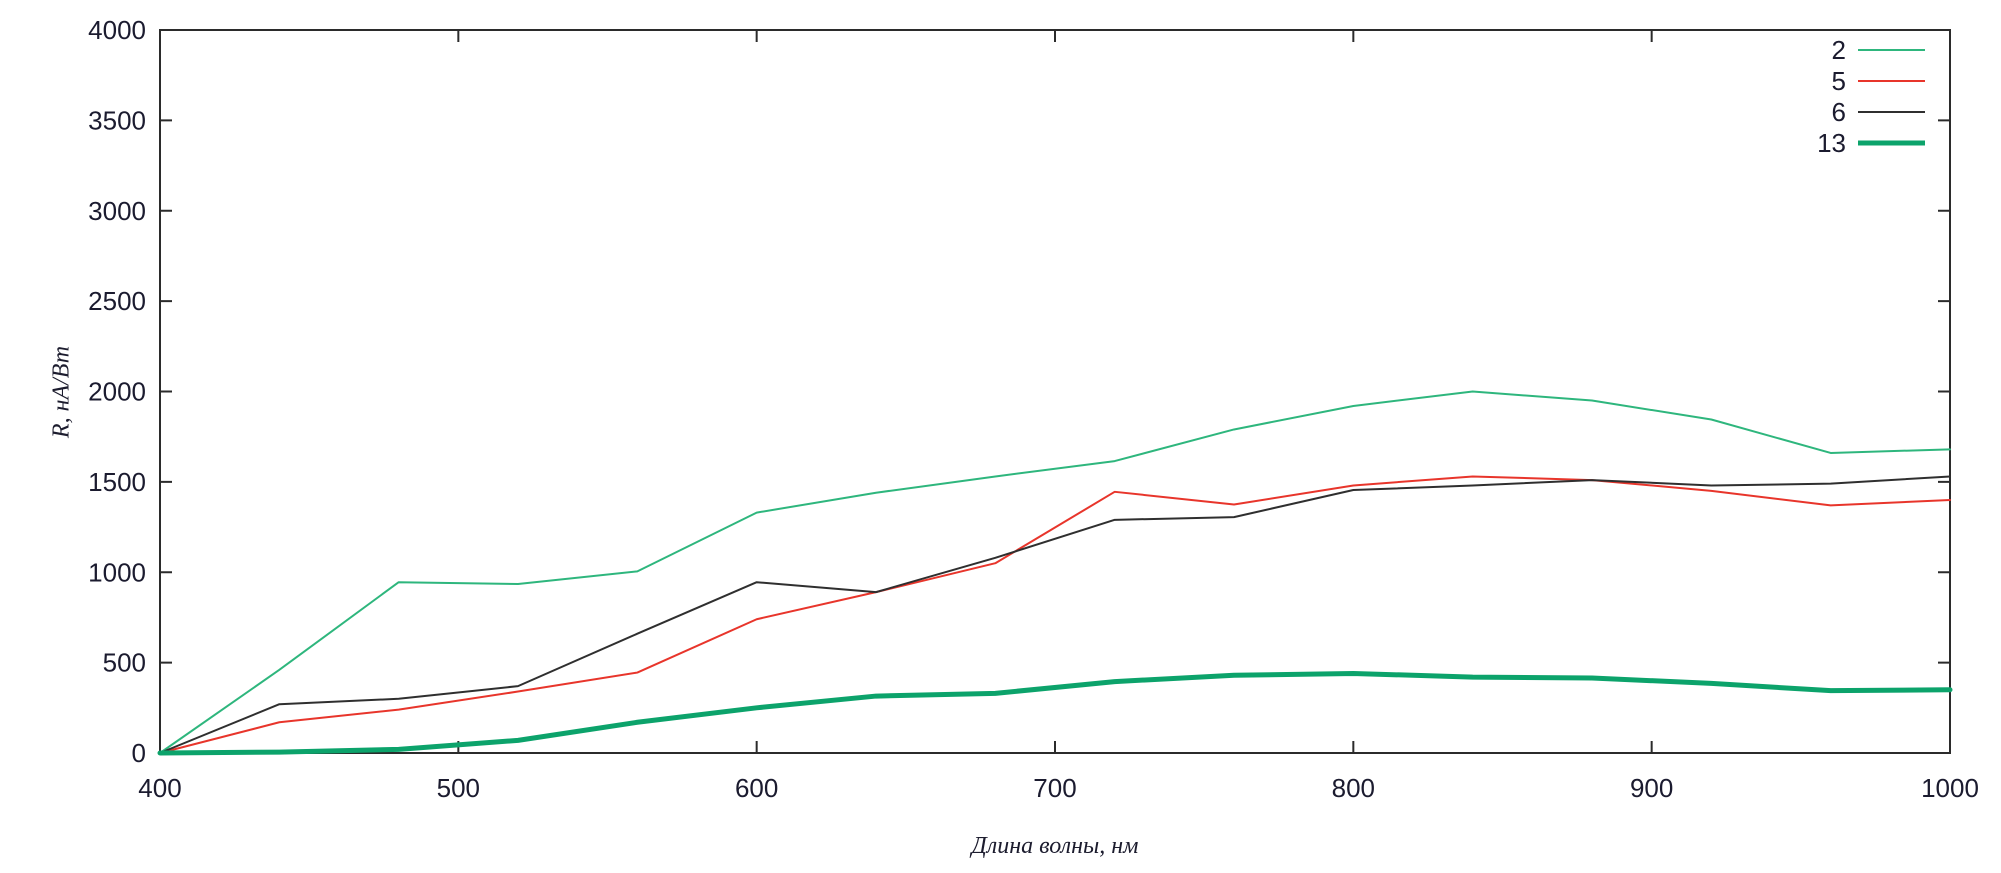 The height and width of the screenshot is (873, 2001). I want to click on x-tick-label: 600, so click(756, 788).